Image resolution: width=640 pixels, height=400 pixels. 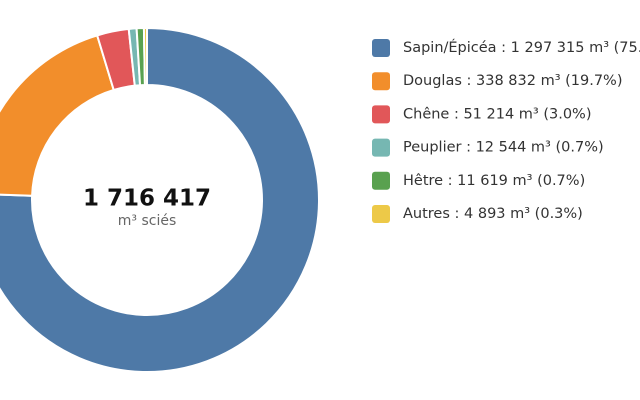 I want to click on legend-label: Hêtre : 11 619 m³ (0.7%), so click(x=494, y=181).